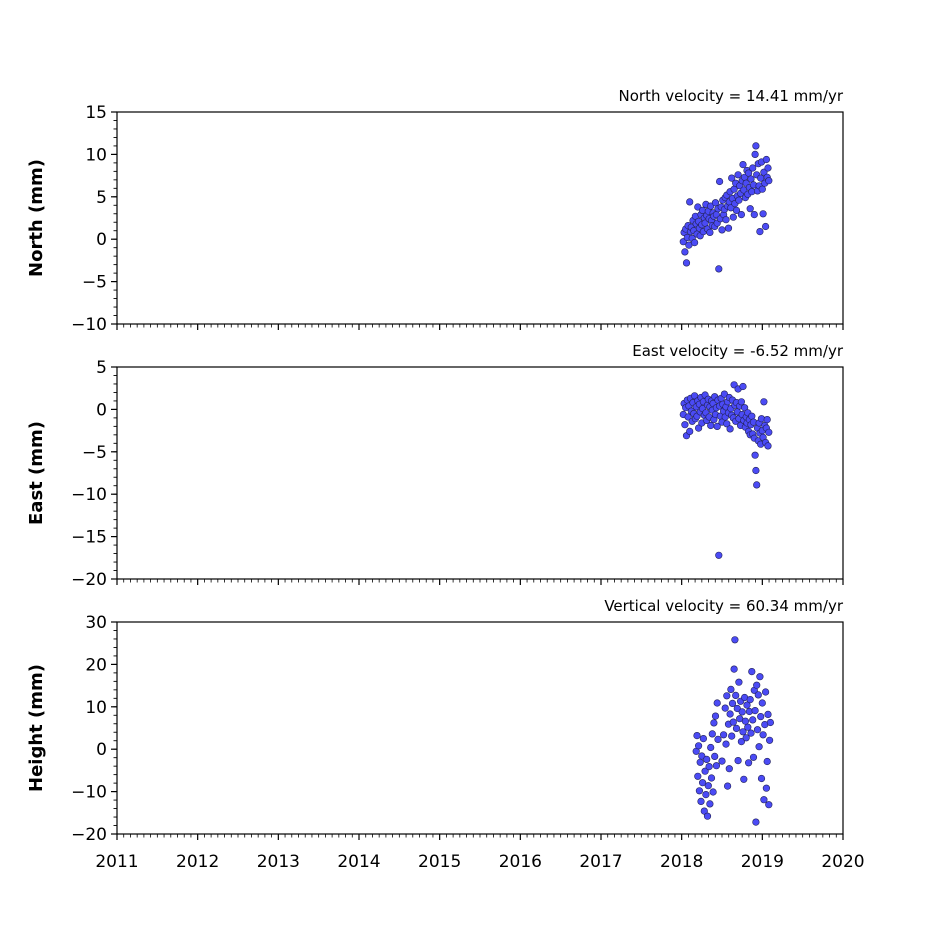  I want to click on y-tick-label: −10, so click(89, 793).